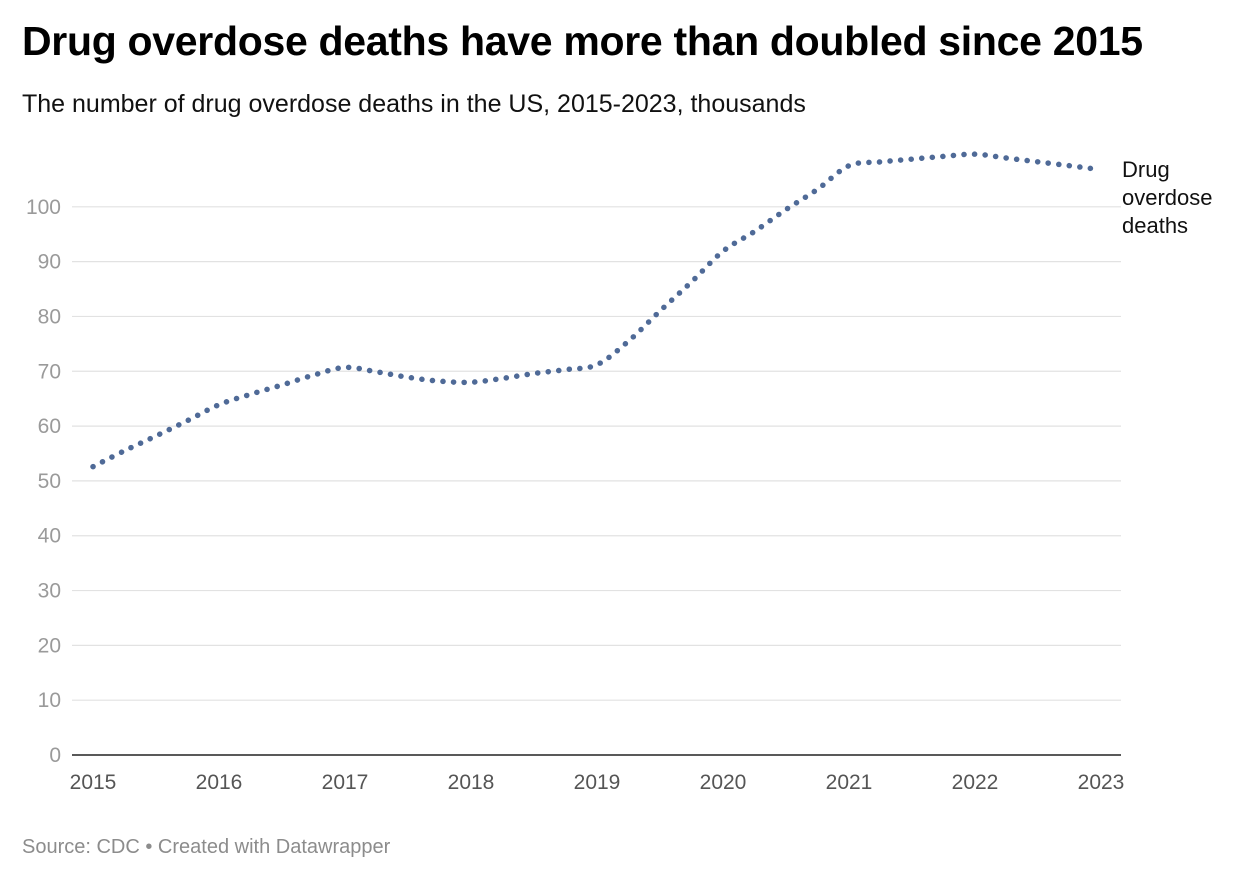 The image size is (1240, 882). What do you see at coordinates (975, 782) in the screenshot?
I see `x-tick-label: 2022` at bounding box center [975, 782].